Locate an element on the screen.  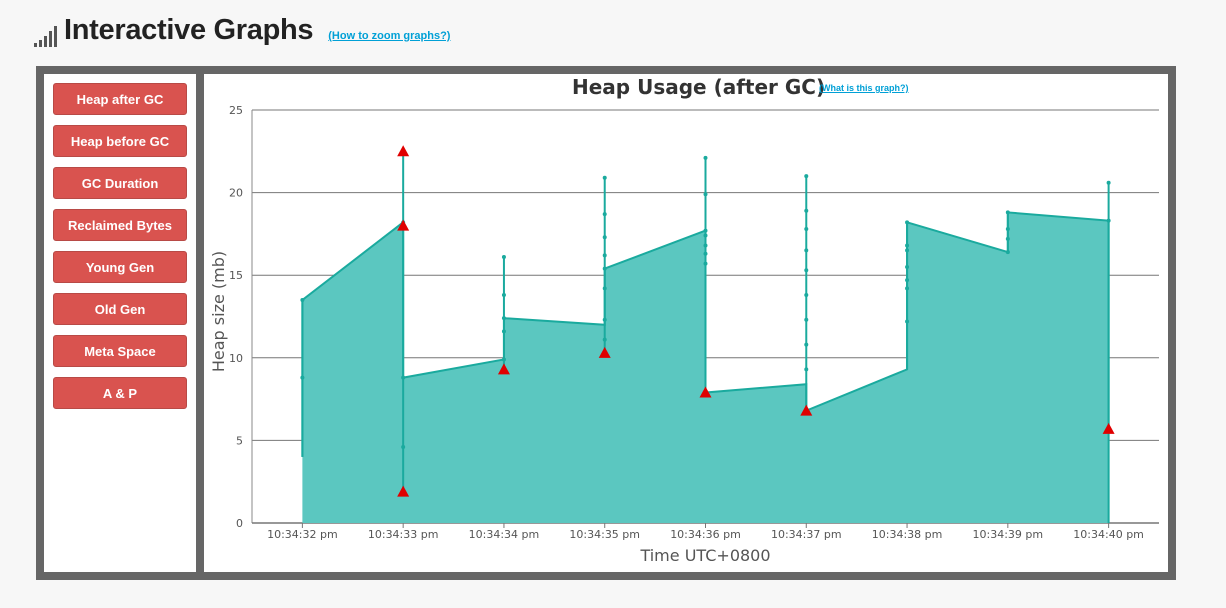
x-tick-label: 10:34:33 pm is located at coordinates (403, 534).